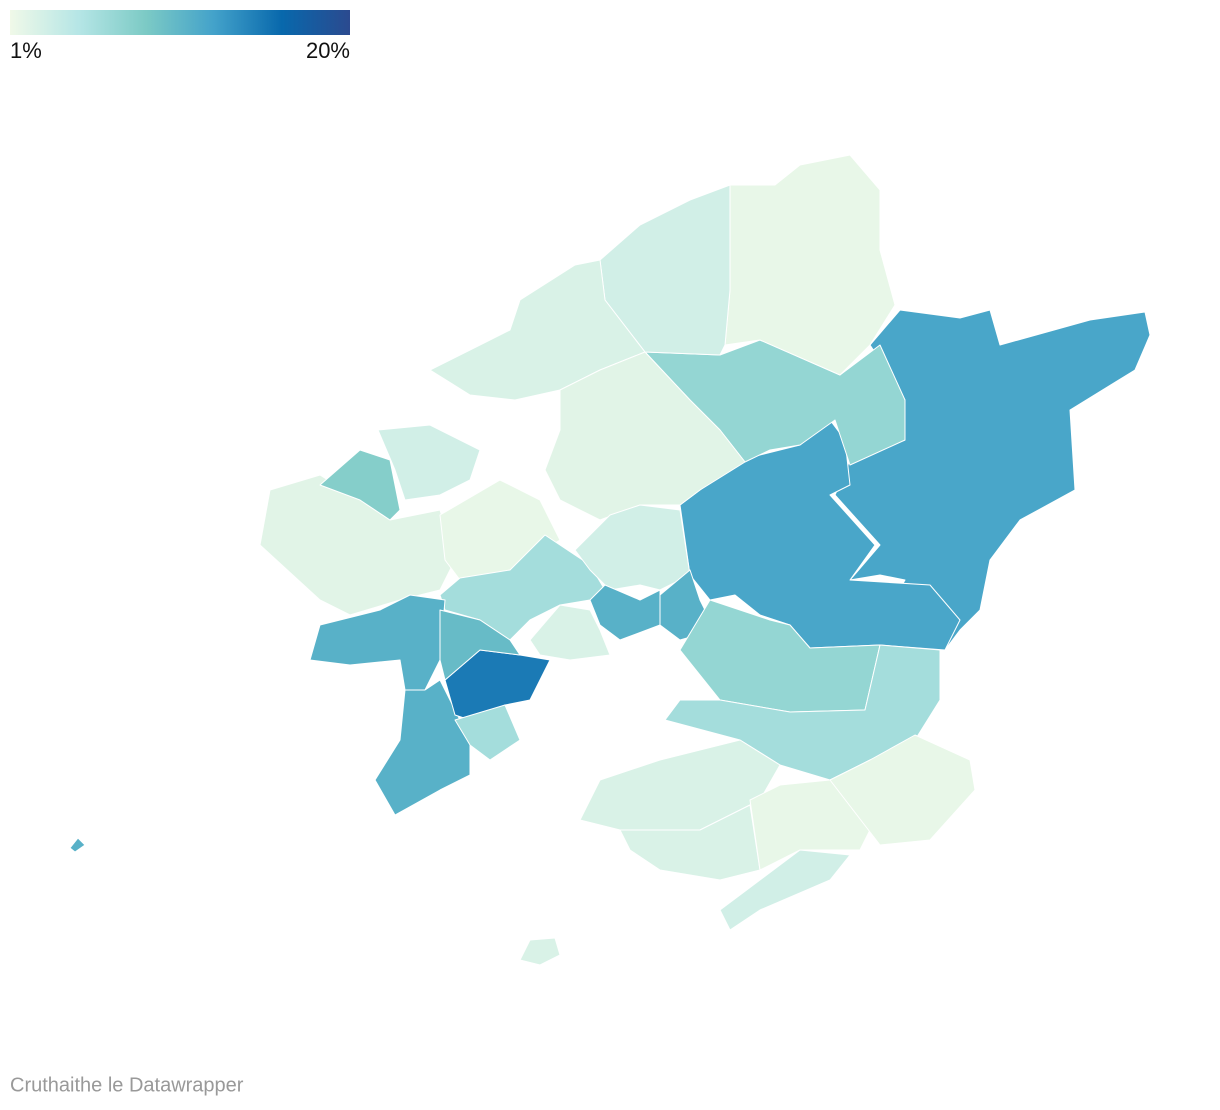 The image size is (1220, 1110). I want to click on credit: Cruthaithe le Datawrapper, so click(127, 1085).